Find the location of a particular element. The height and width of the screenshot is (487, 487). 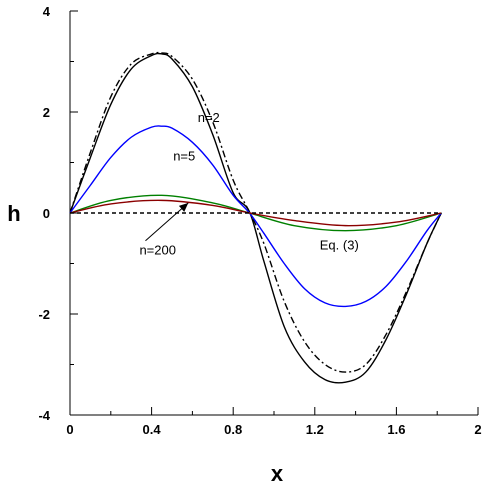

x-tick-label: 1.2 is located at coordinates (315, 429).